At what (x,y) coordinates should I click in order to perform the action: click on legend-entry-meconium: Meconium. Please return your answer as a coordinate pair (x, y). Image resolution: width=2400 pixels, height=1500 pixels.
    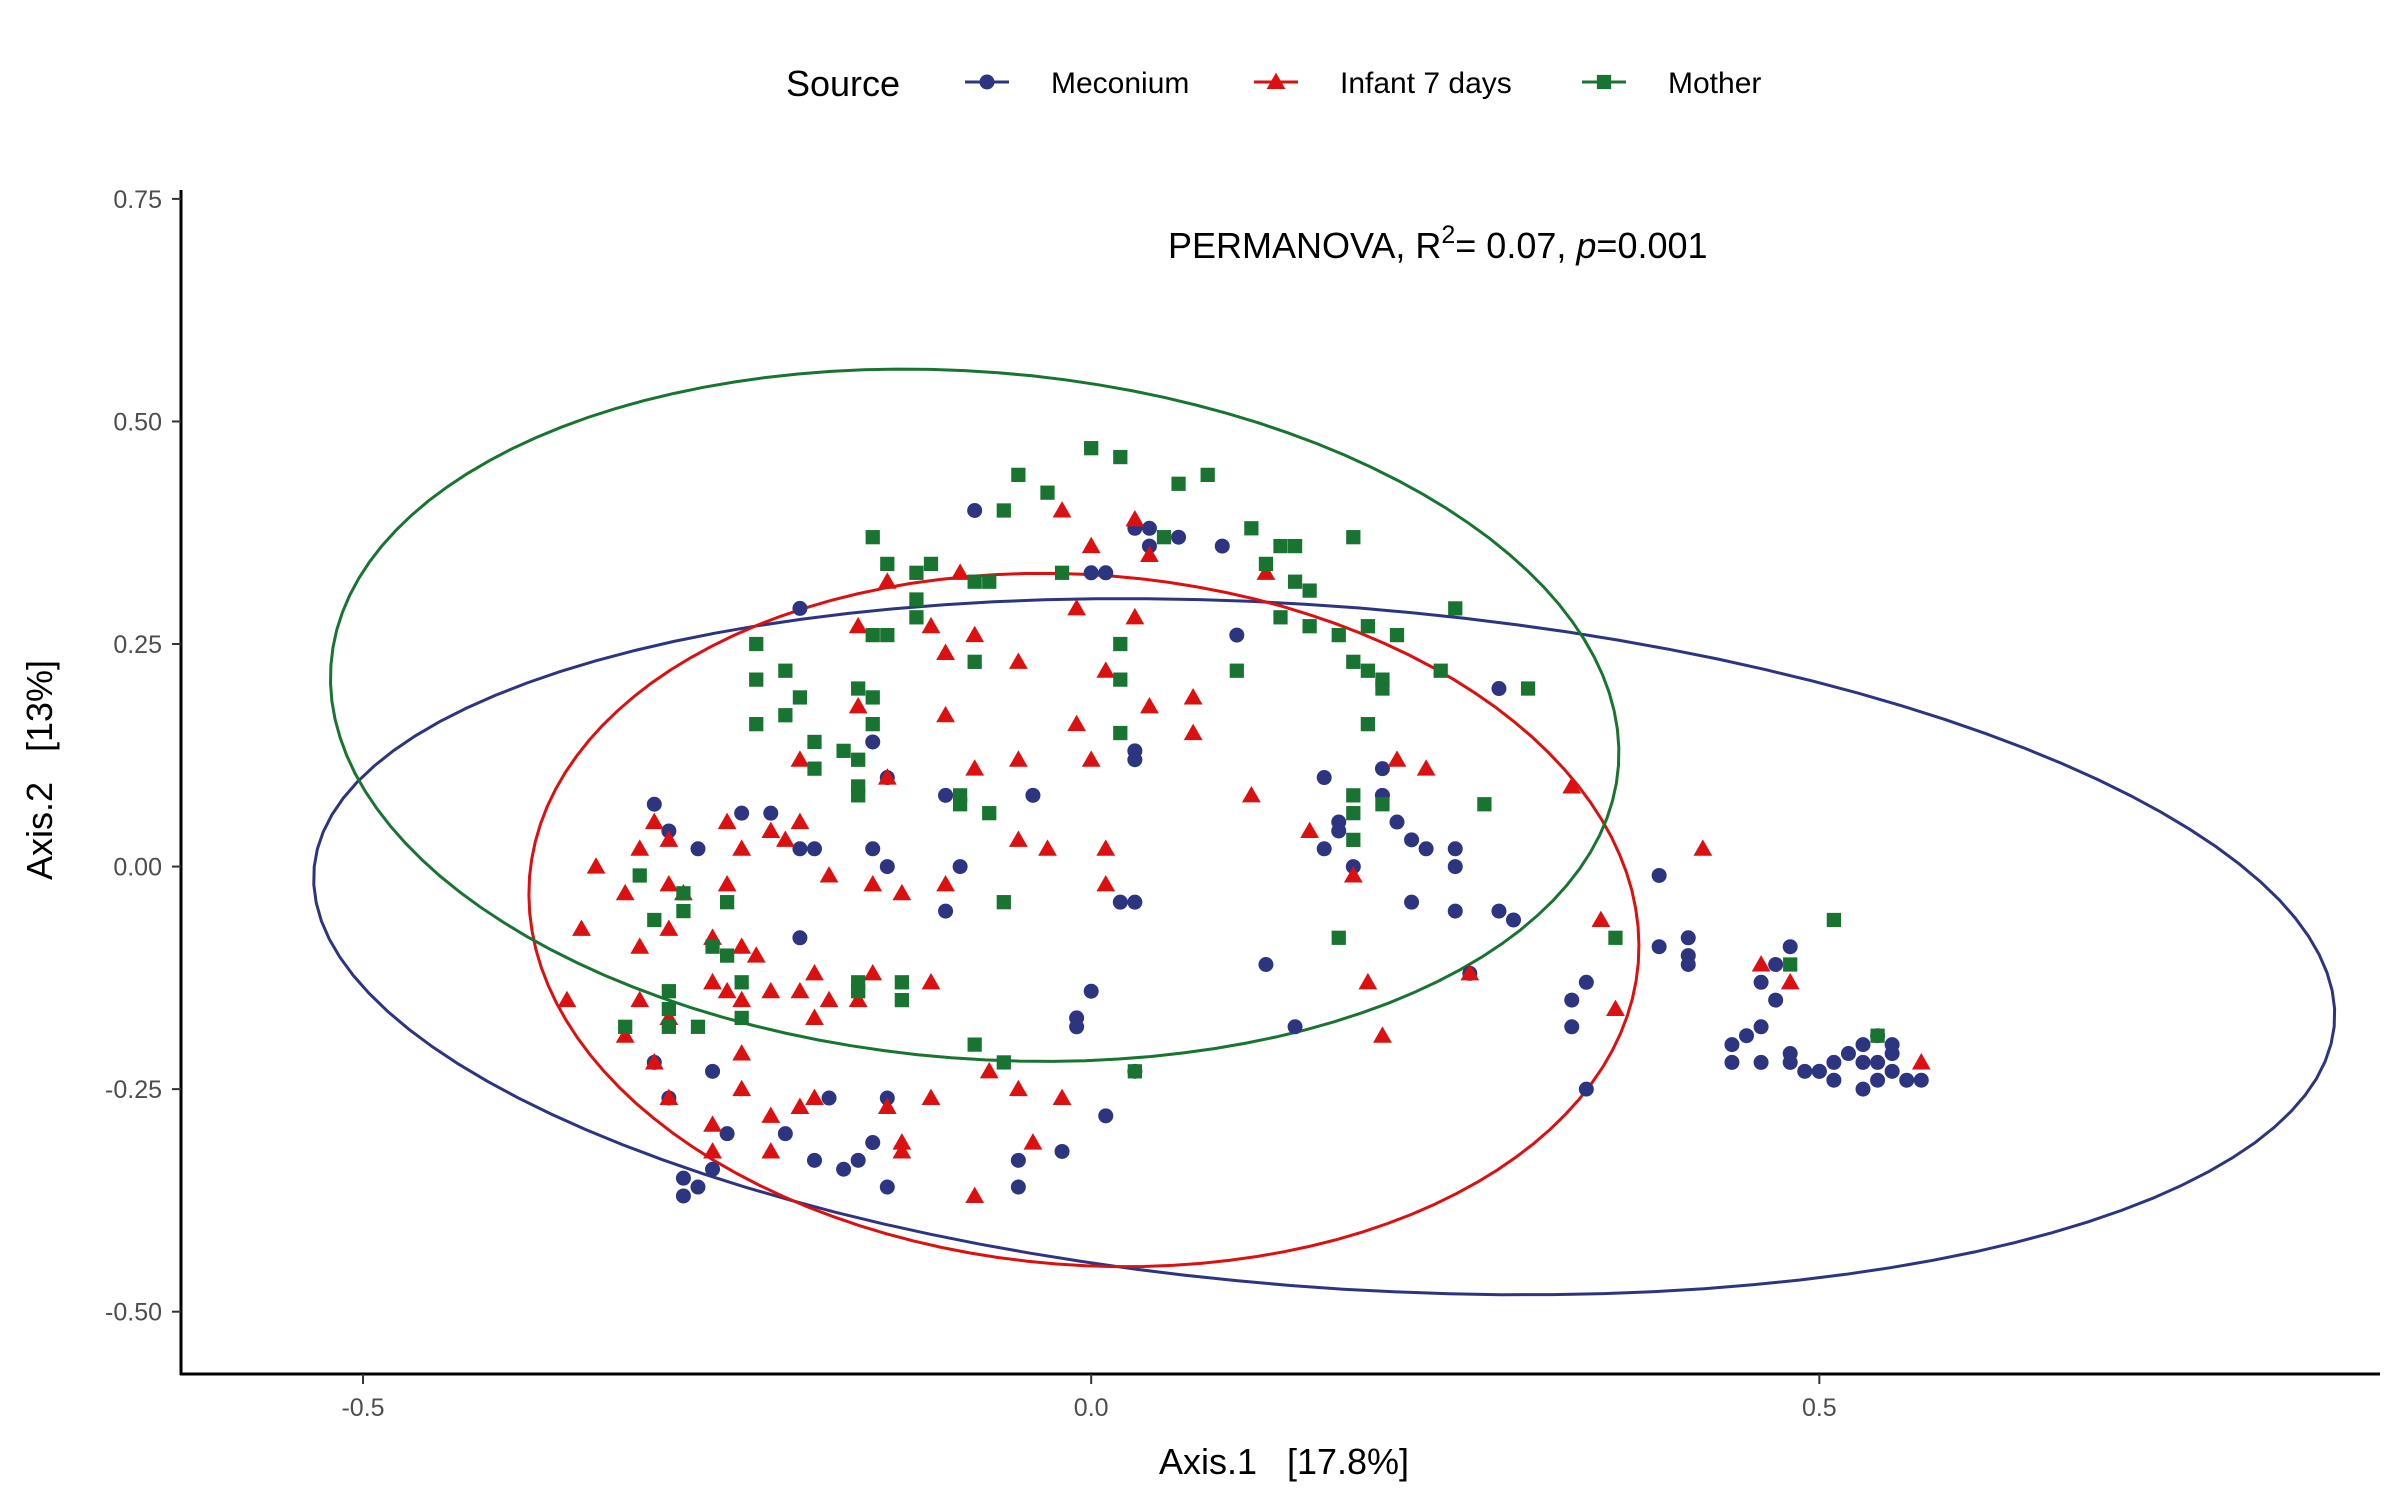
    Looking at the image, I should click on (1077, 83).